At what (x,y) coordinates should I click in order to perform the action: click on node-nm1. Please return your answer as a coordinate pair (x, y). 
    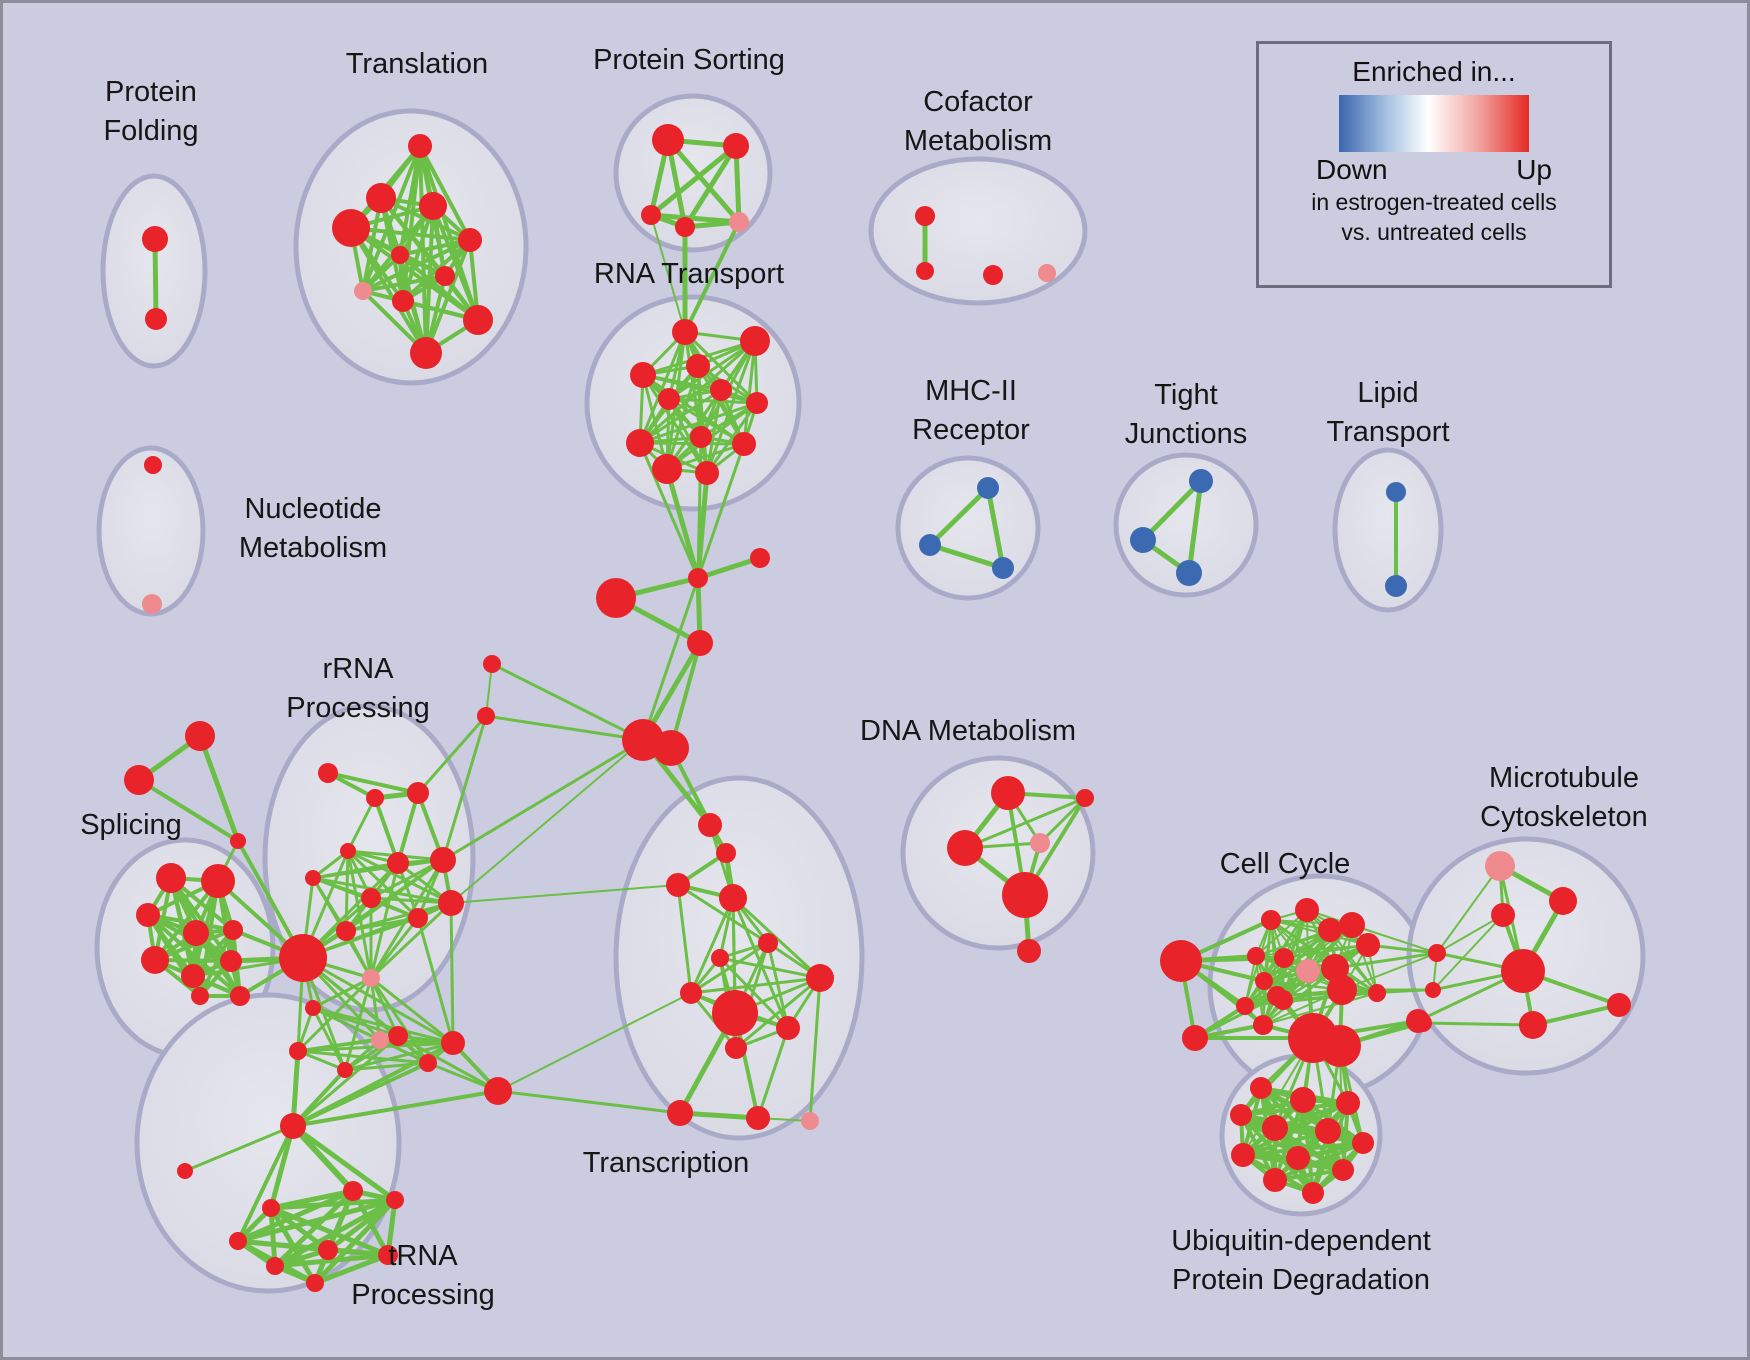
    Looking at the image, I should click on (153, 465).